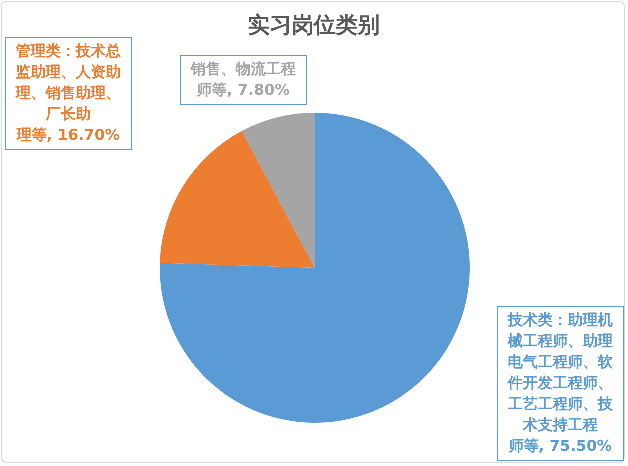 The width and height of the screenshot is (628, 466). What do you see at coordinates (560, 383) in the screenshot?
I see `slice-label: 技术类：助理机械工程师、助理电气工程师、软件开发工程师、工艺工程师、技术支持工程师等, 75.50%` at bounding box center [560, 383].